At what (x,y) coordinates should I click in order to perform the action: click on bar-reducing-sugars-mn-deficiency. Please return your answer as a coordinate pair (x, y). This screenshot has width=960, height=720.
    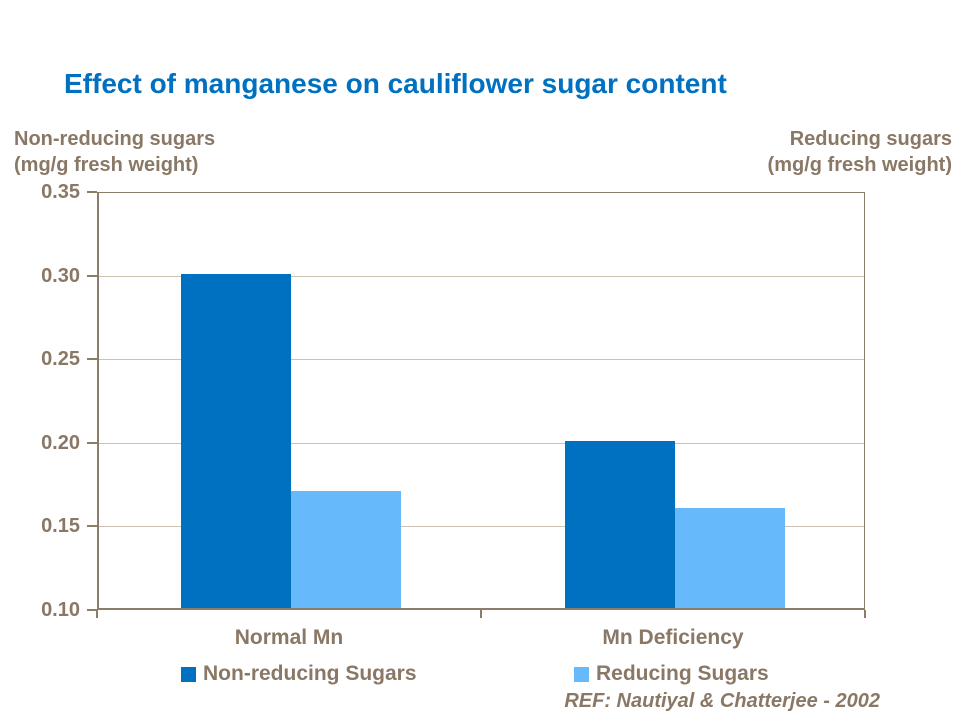
    Looking at the image, I should click on (730, 557).